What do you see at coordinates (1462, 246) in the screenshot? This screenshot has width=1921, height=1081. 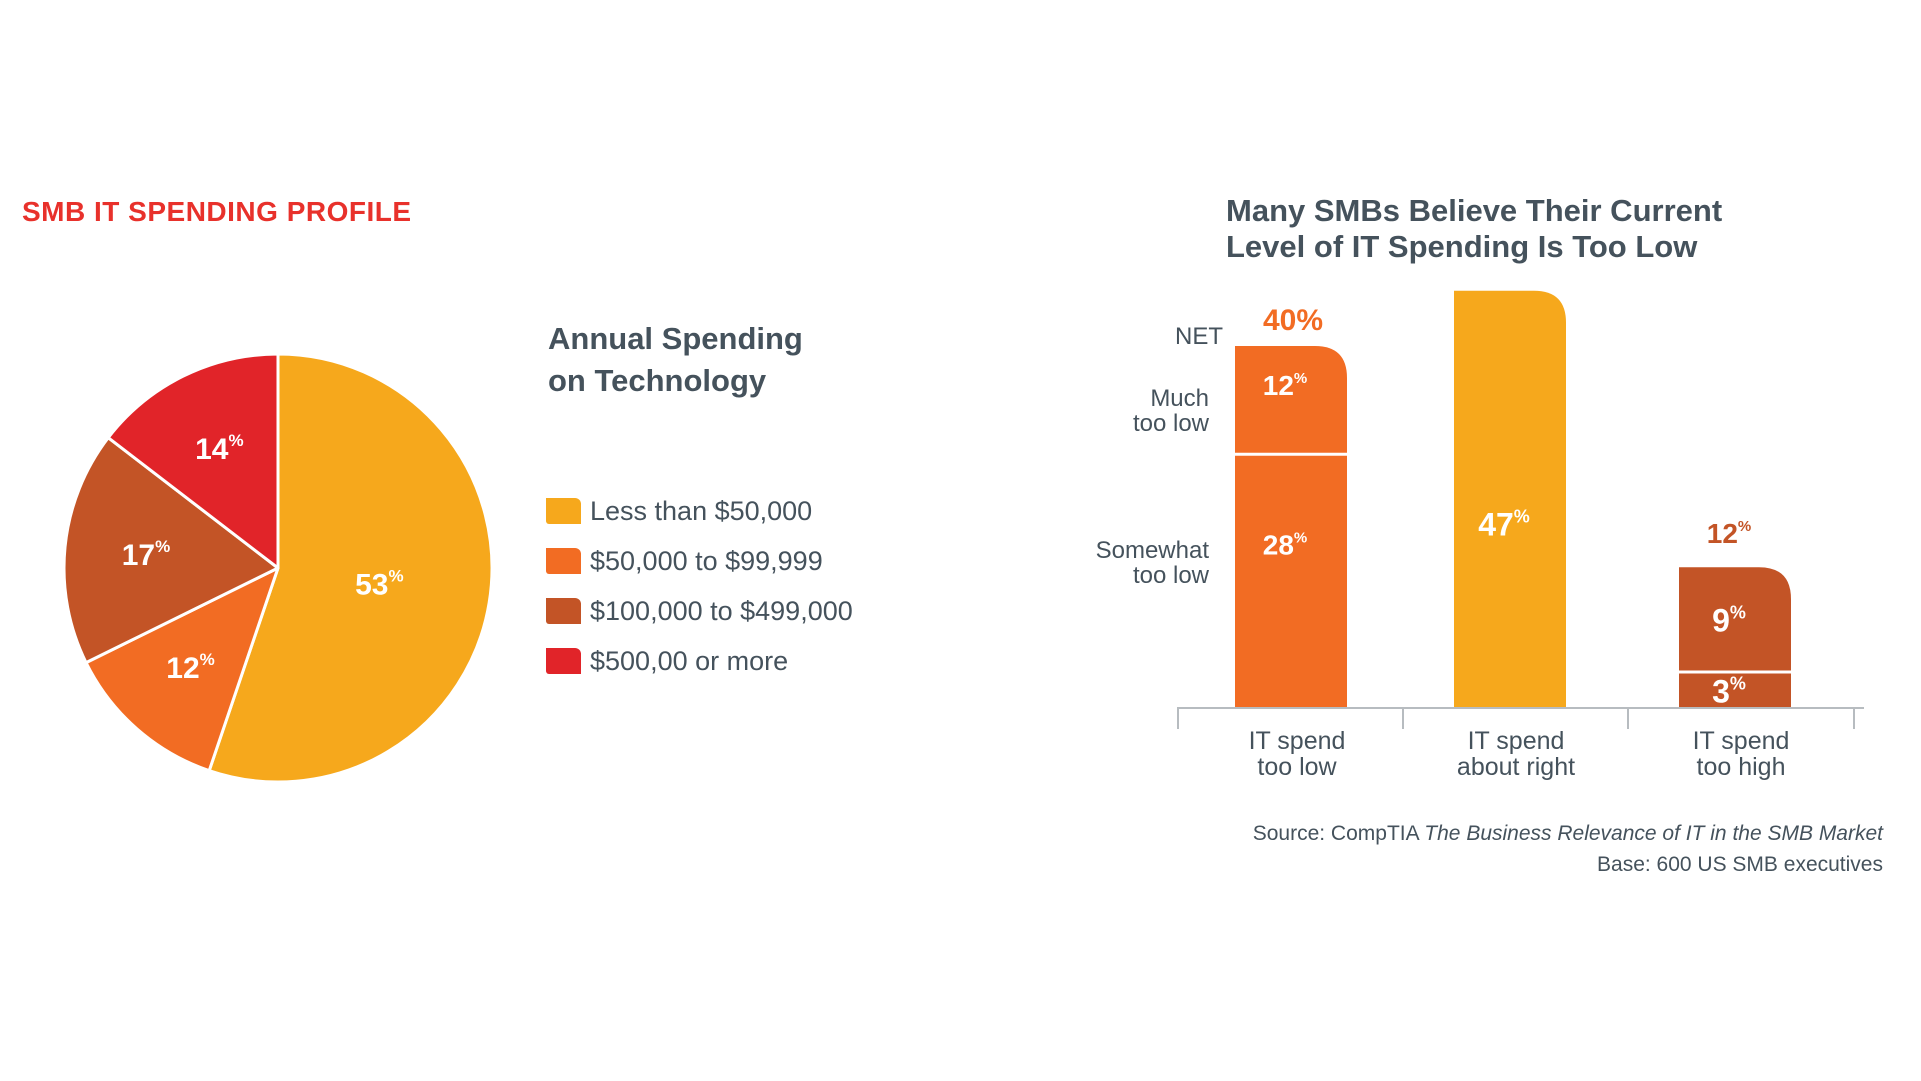 I see `bar-chart-title-line2: Level of IT Spending Is Too Low` at bounding box center [1462, 246].